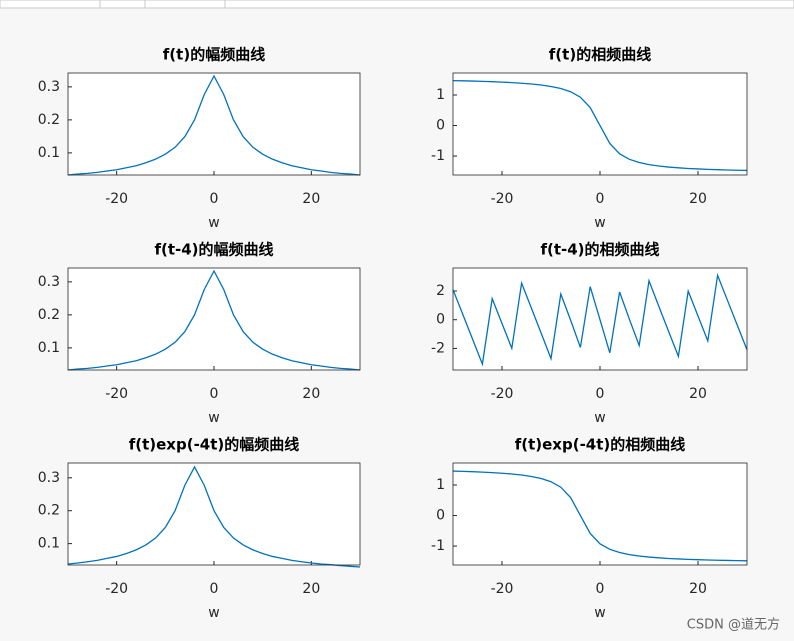 The image size is (794, 641). I want to click on y-tick-label: -2, so click(438, 348).